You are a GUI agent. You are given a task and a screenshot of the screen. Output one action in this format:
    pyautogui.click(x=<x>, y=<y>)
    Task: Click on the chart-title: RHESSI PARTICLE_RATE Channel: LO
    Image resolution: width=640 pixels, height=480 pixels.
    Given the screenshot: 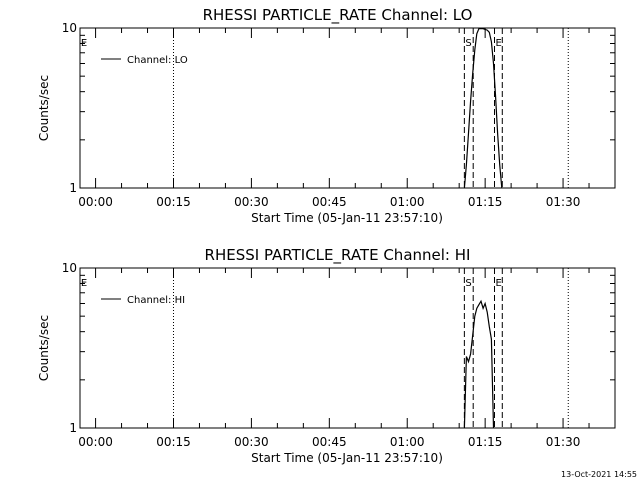 What is the action you would take?
    pyautogui.click(x=338, y=15)
    